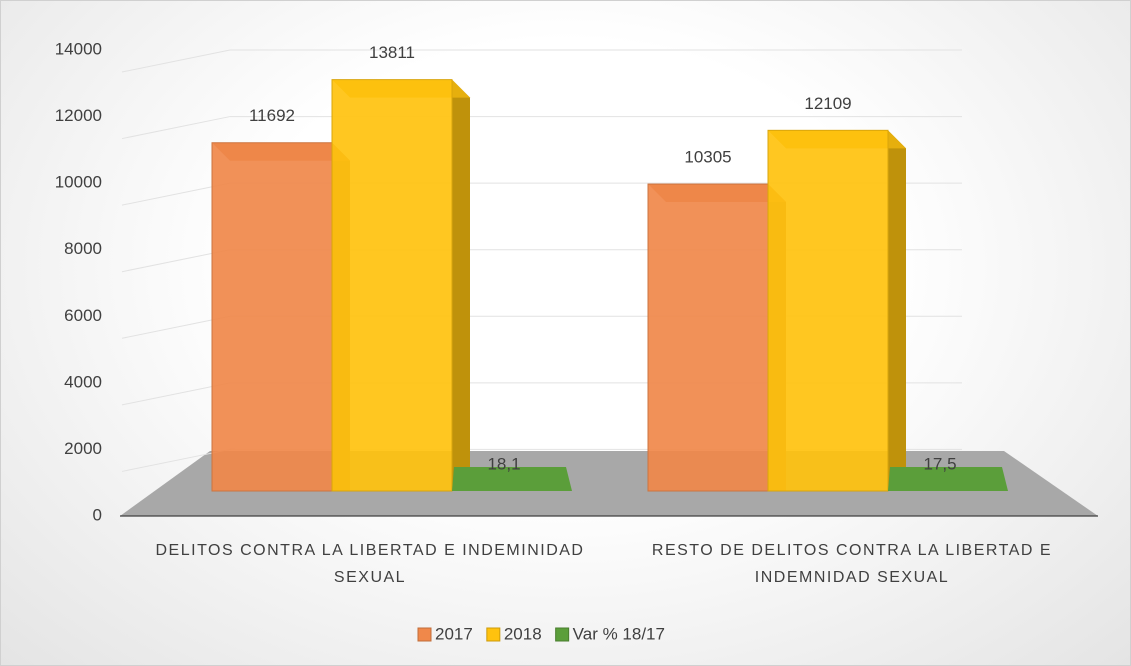 Image resolution: width=1131 pixels, height=666 pixels. I want to click on y-tick-label: 12000, so click(78, 115).